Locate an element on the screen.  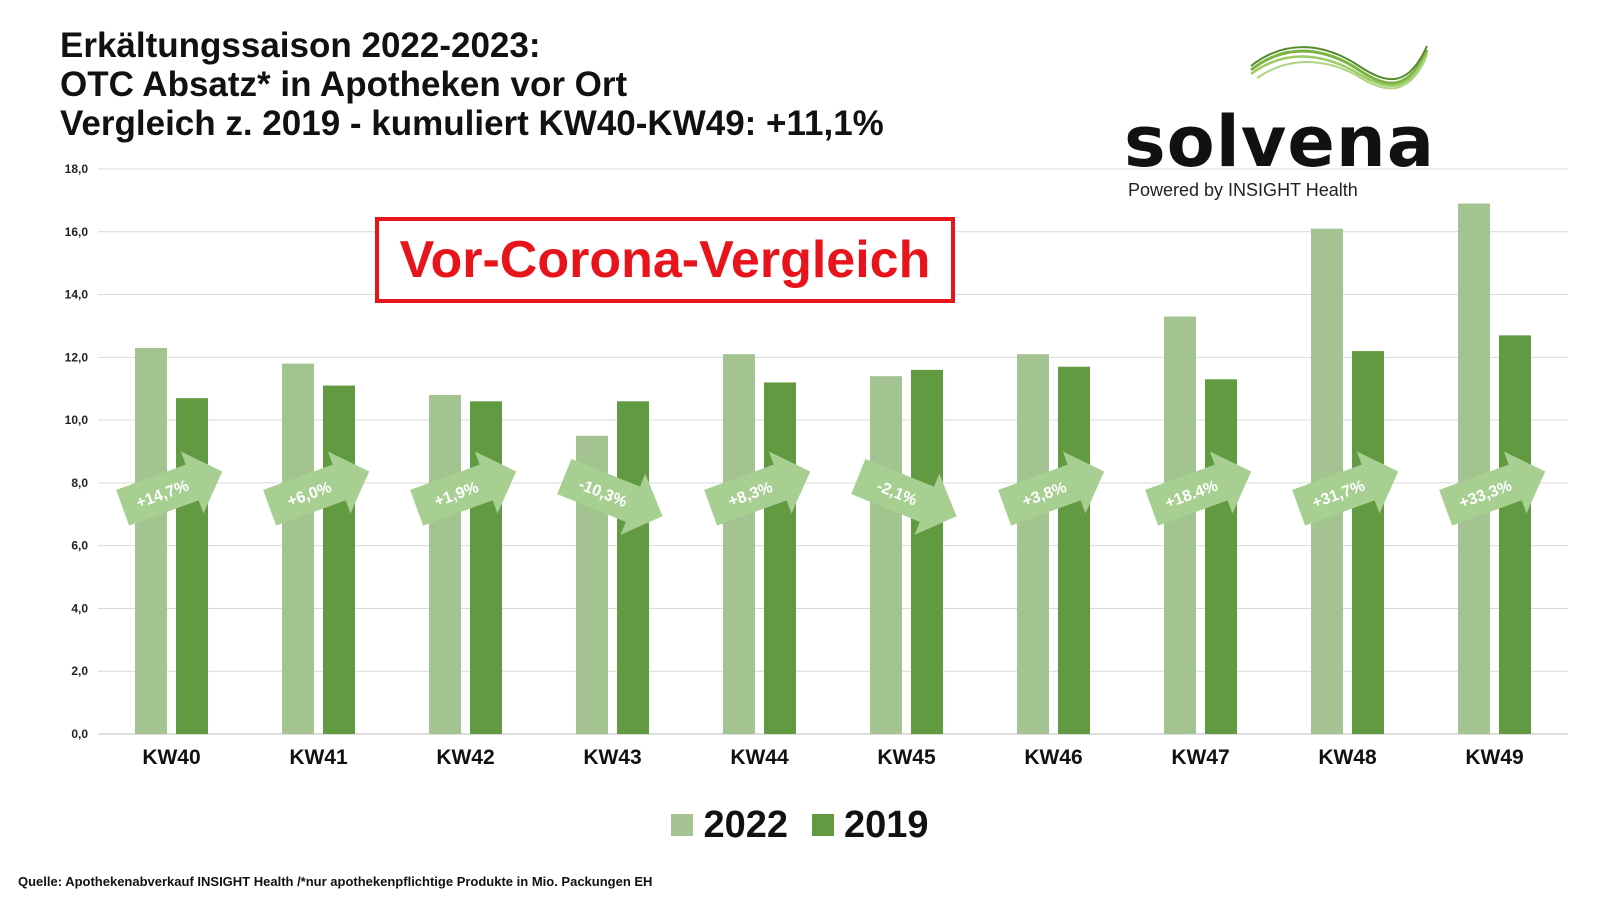
bar-2022-kw45 is located at coordinates (886, 555).